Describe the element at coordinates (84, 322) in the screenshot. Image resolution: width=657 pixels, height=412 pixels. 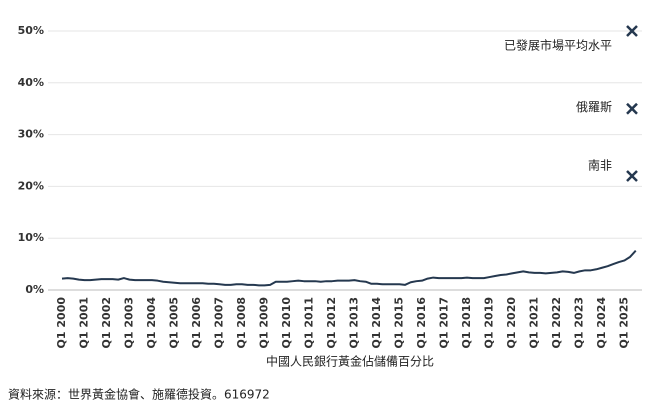
I see `x-tick-label: Q1 2001` at that location.